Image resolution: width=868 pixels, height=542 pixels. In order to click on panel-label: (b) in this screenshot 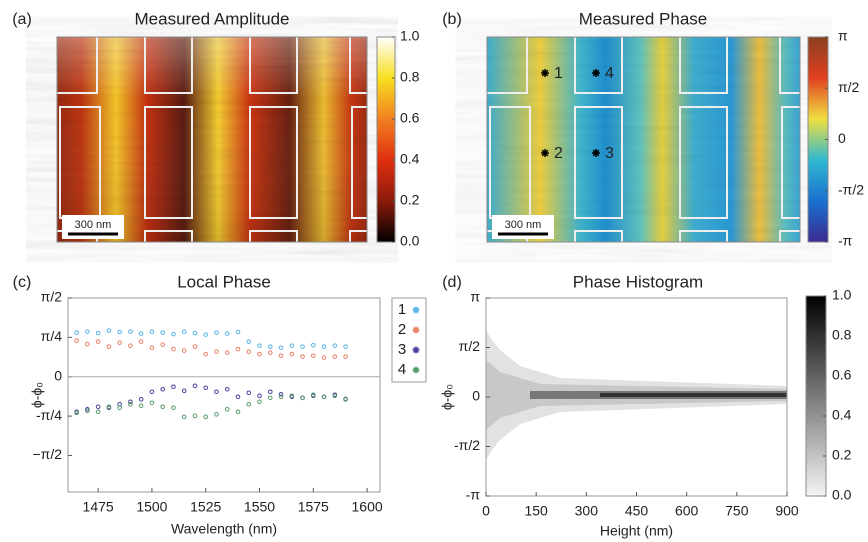, I will do `click(452, 19)`.